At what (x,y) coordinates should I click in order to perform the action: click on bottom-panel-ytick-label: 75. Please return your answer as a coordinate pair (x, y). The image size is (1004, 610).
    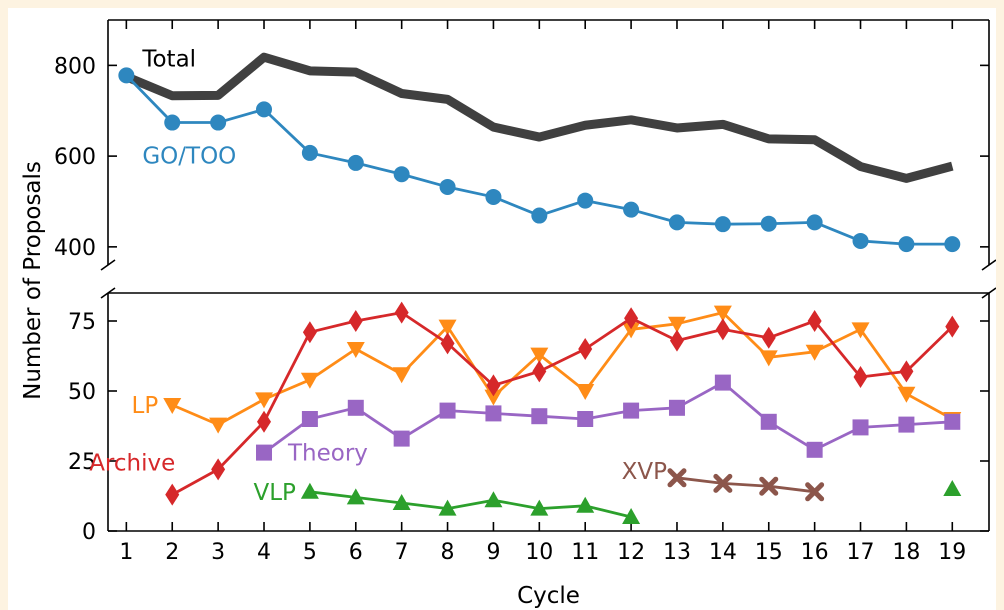
    Looking at the image, I should click on (82, 322).